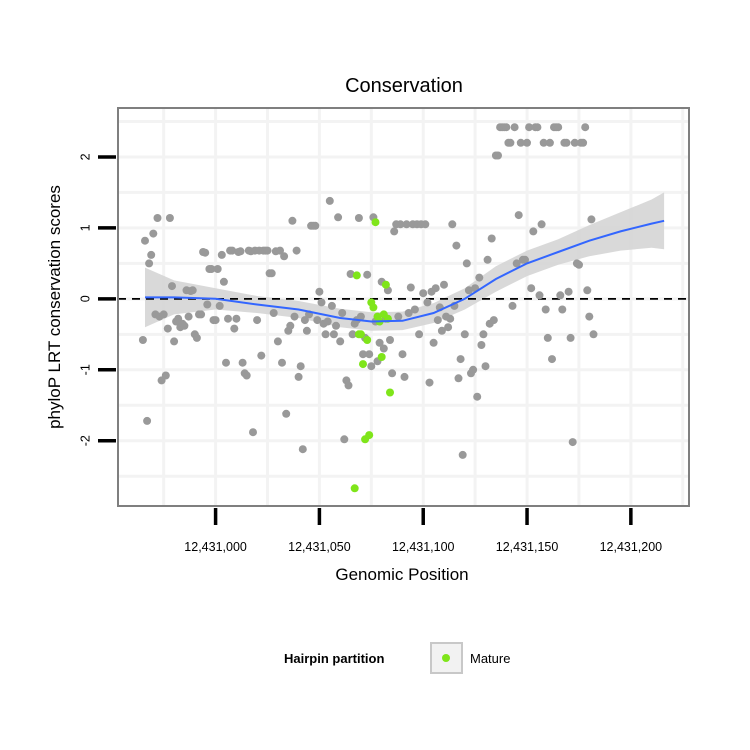 The width and height of the screenshot is (750, 750). Describe the element at coordinates (85, 298) in the screenshot. I see `y-tick-label: 0` at that location.